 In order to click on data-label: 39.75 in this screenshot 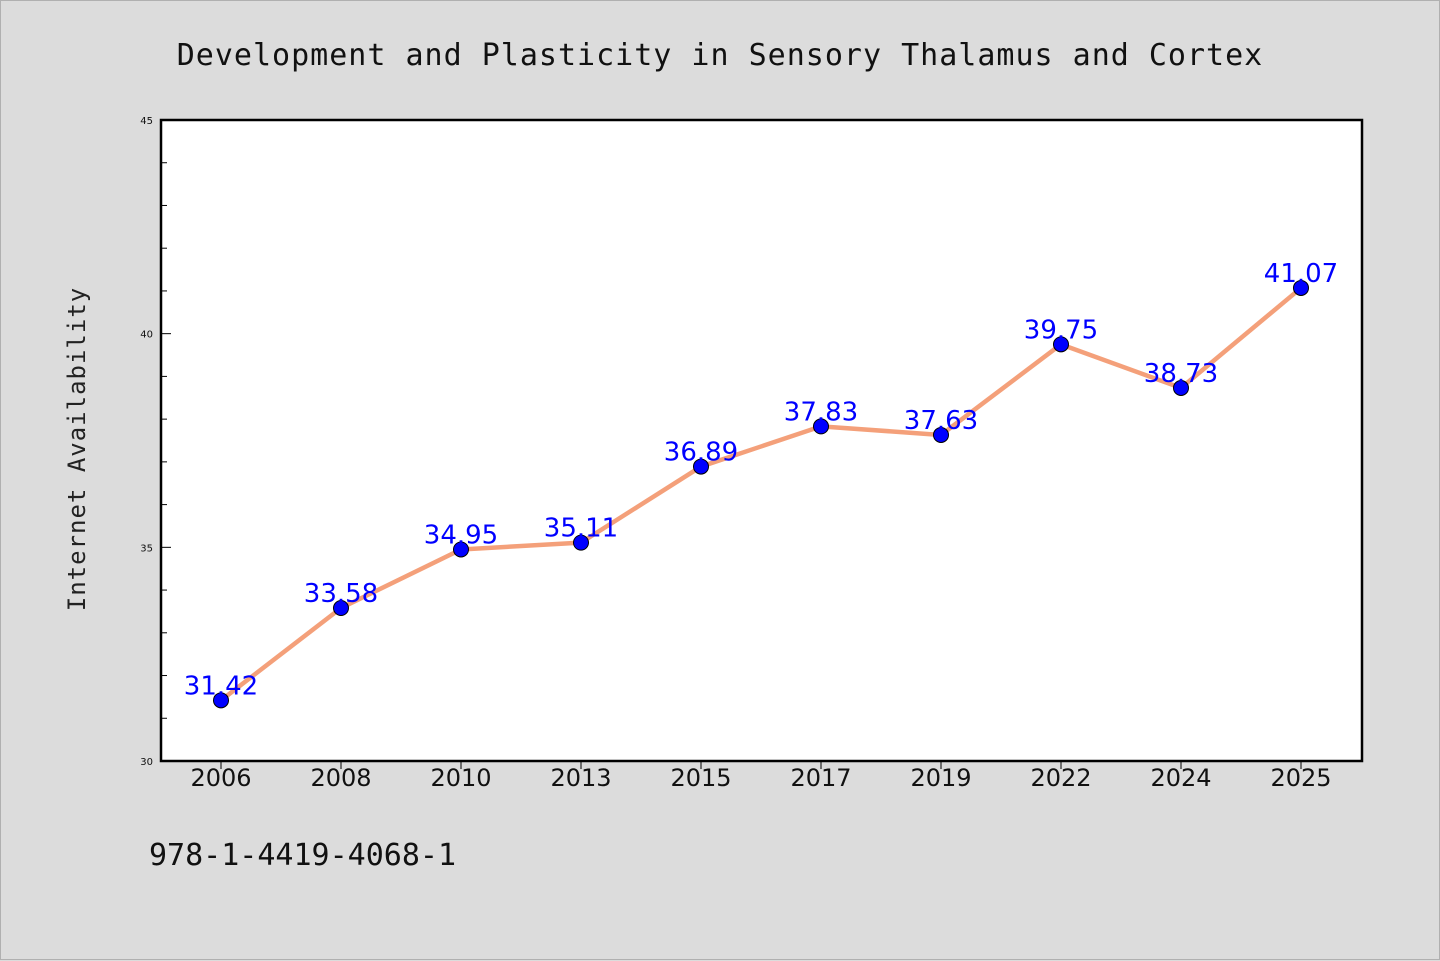, I will do `click(1061, 330)`.